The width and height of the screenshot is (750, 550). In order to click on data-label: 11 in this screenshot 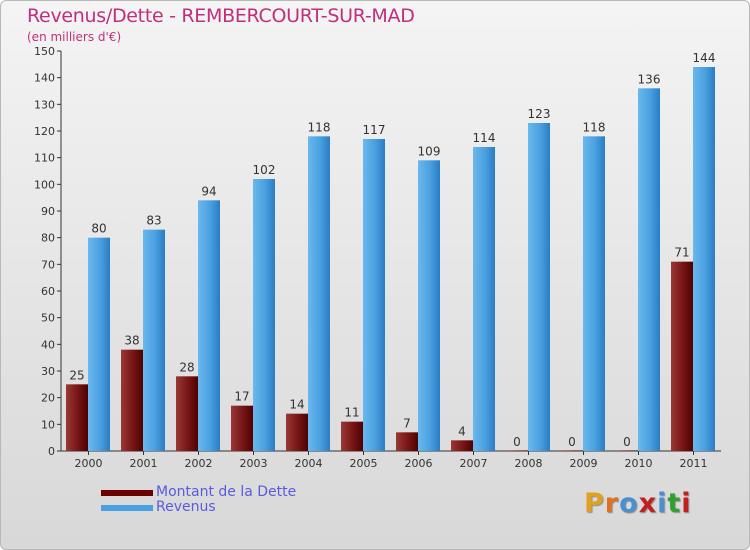, I will do `click(351, 413)`.